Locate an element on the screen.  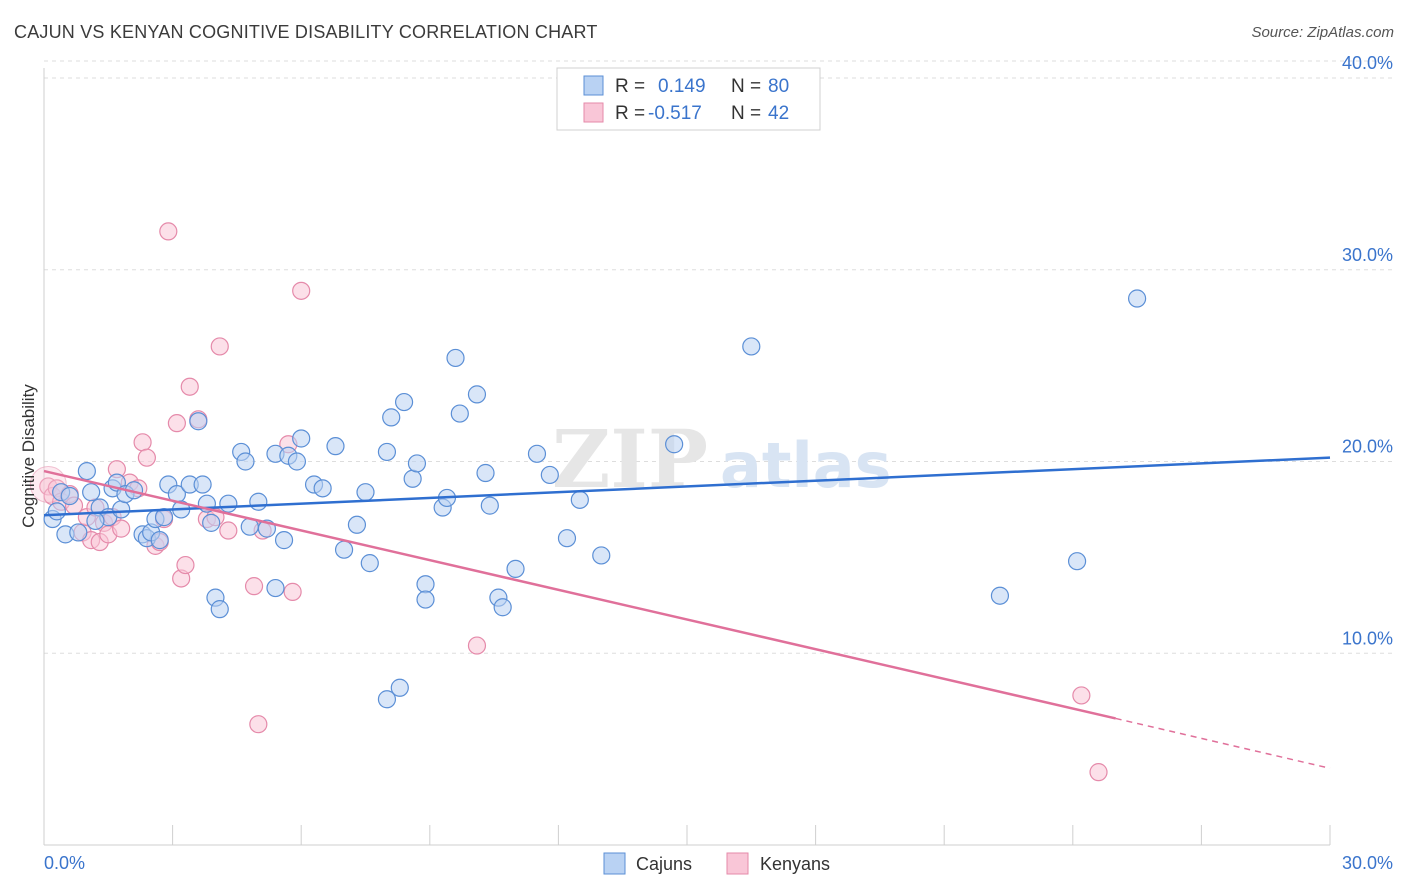
bottom-swatch-kenyans is located at coordinates (737, 863).